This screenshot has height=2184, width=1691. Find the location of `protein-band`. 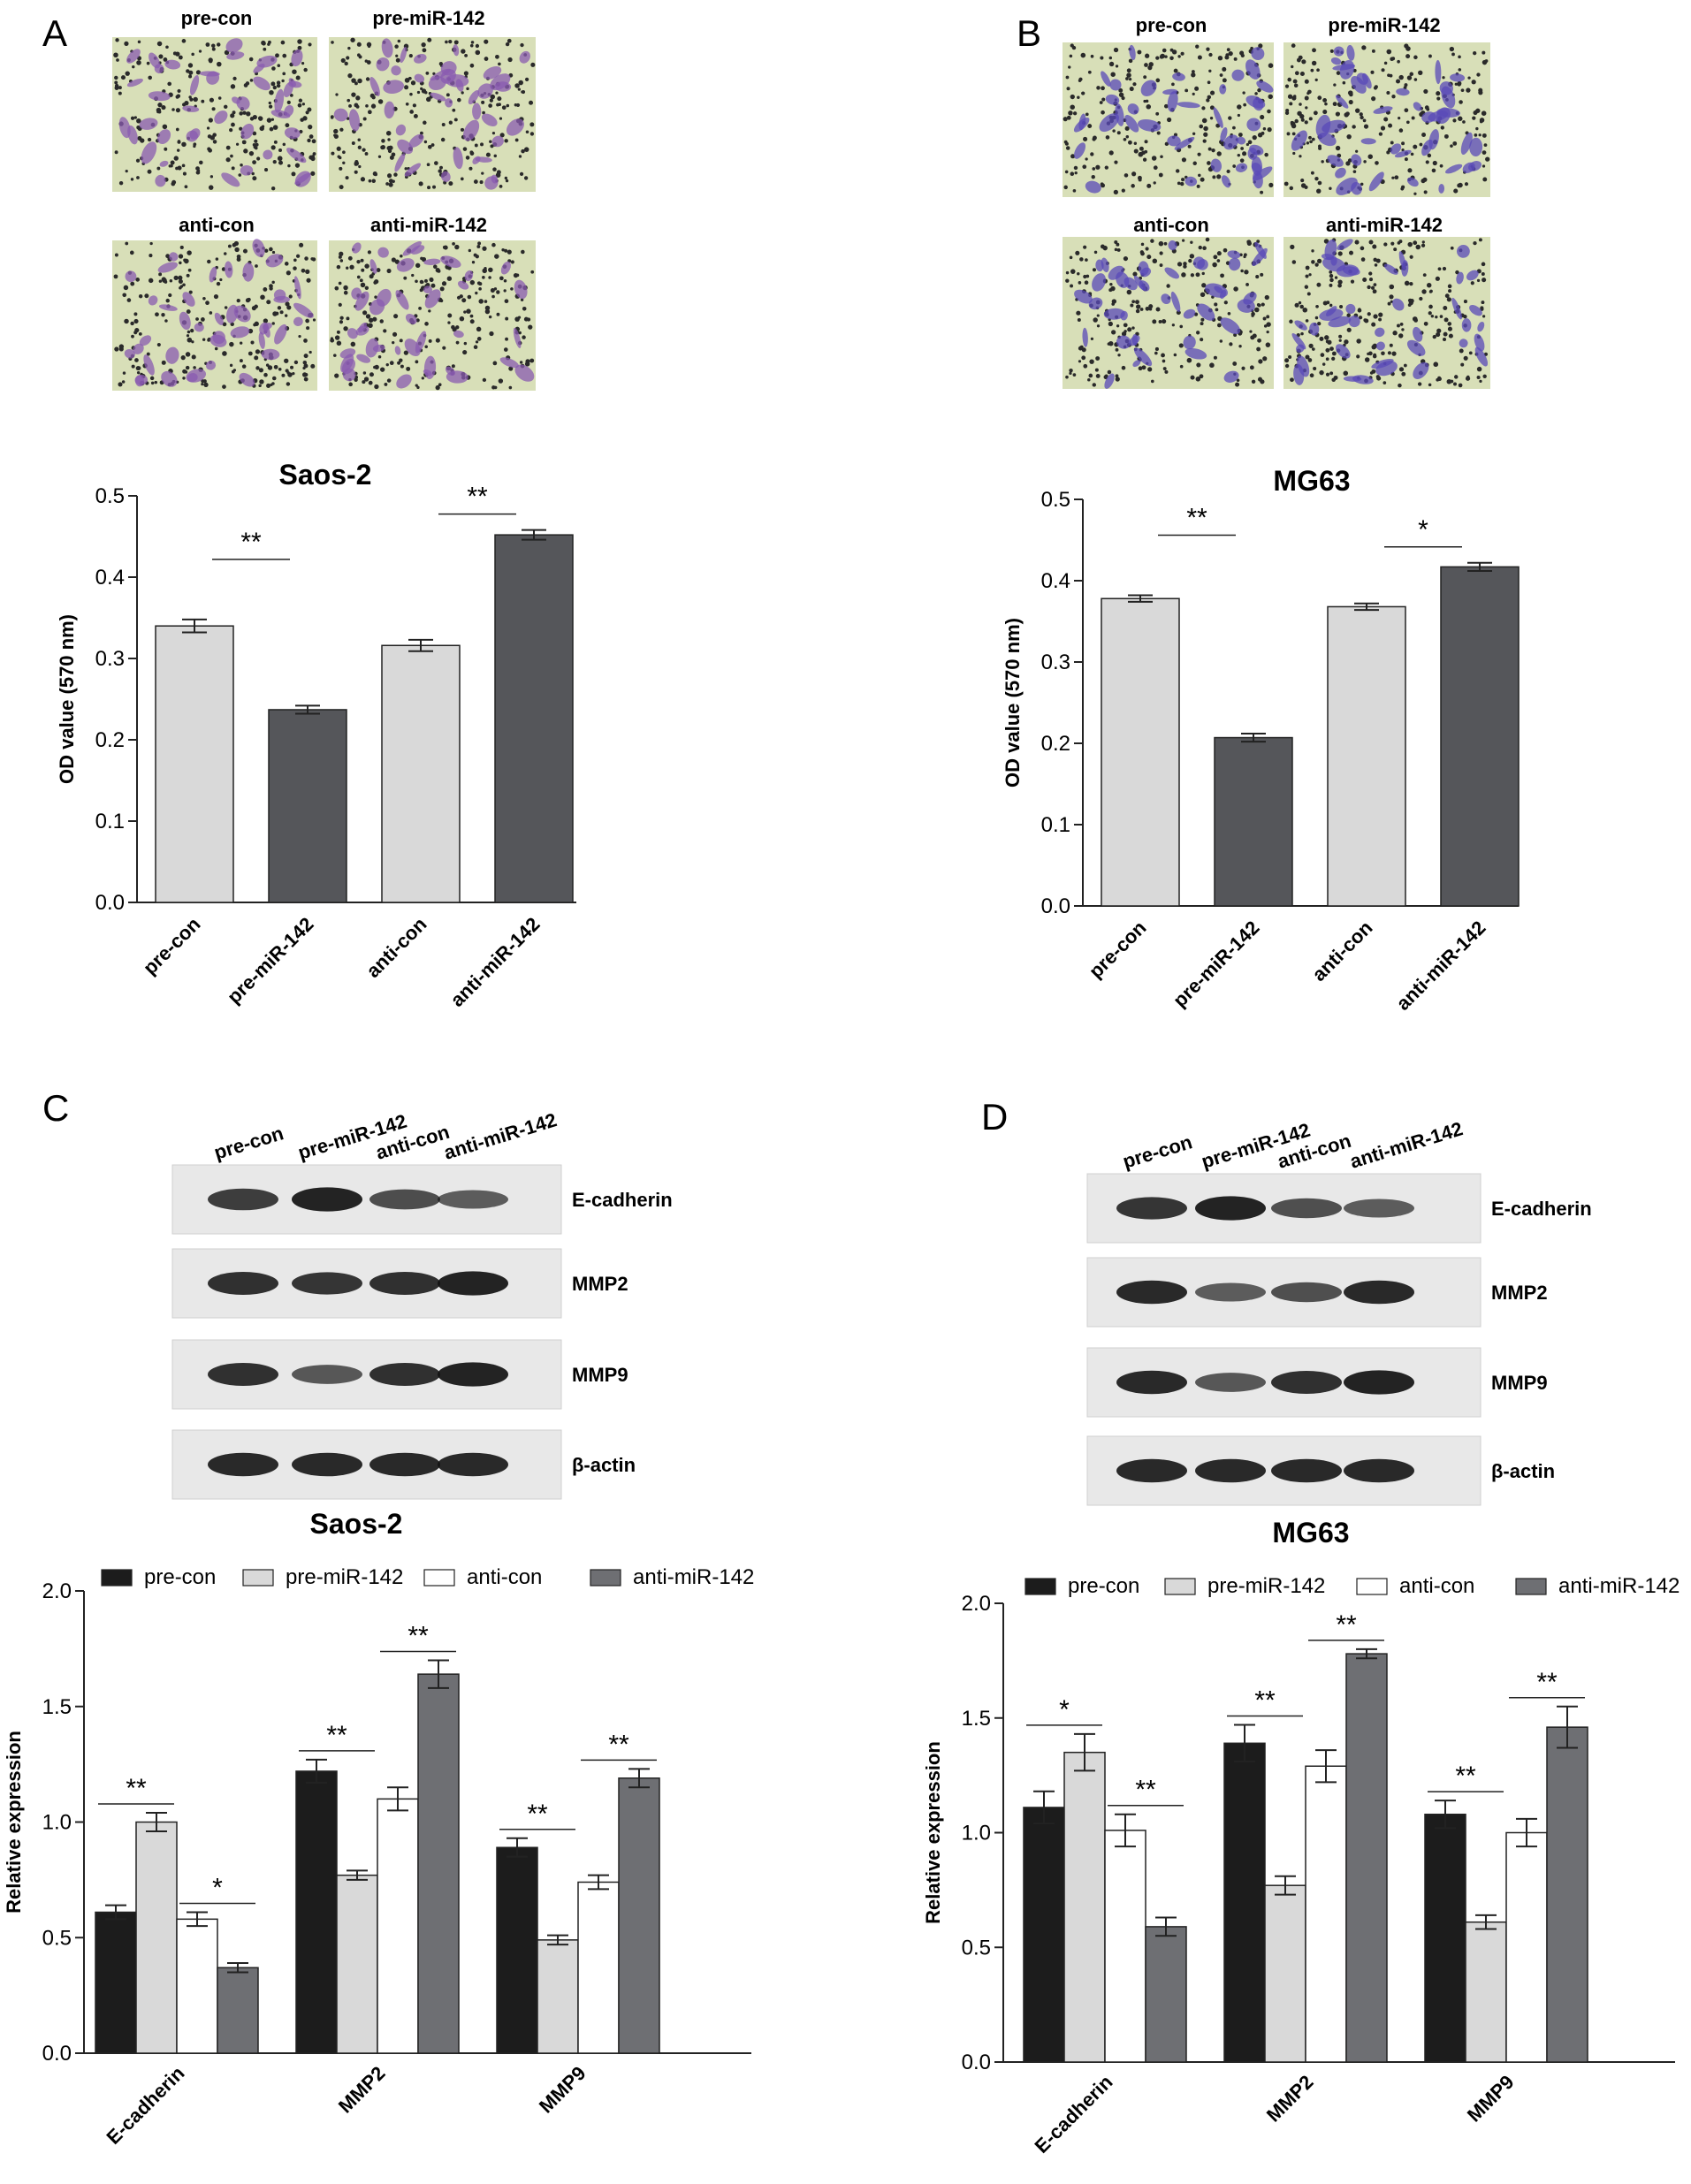

protein-band is located at coordinates (1230, 1382).